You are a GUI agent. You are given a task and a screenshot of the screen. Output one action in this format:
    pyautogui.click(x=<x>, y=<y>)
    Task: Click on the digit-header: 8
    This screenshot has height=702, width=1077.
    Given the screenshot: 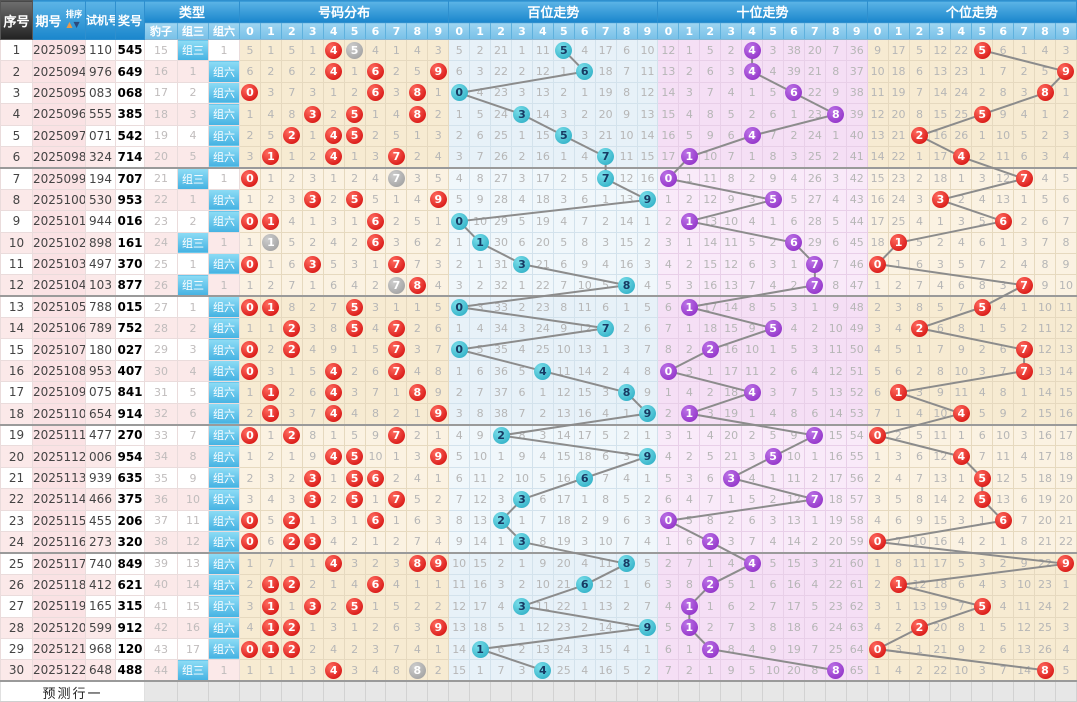 What is the action you would take?
    pyautogui.click(x=417, y=31)
    